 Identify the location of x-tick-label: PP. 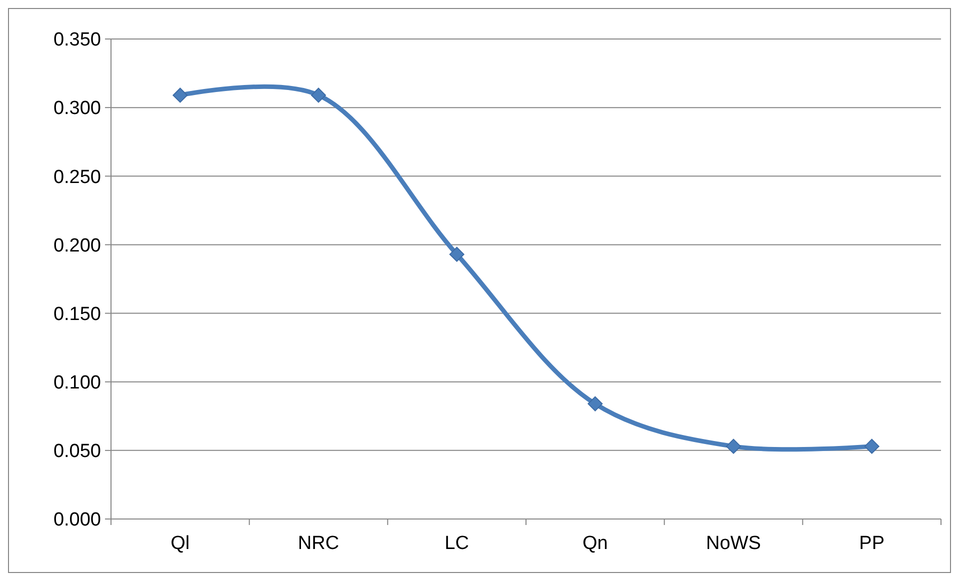
(872, 543).